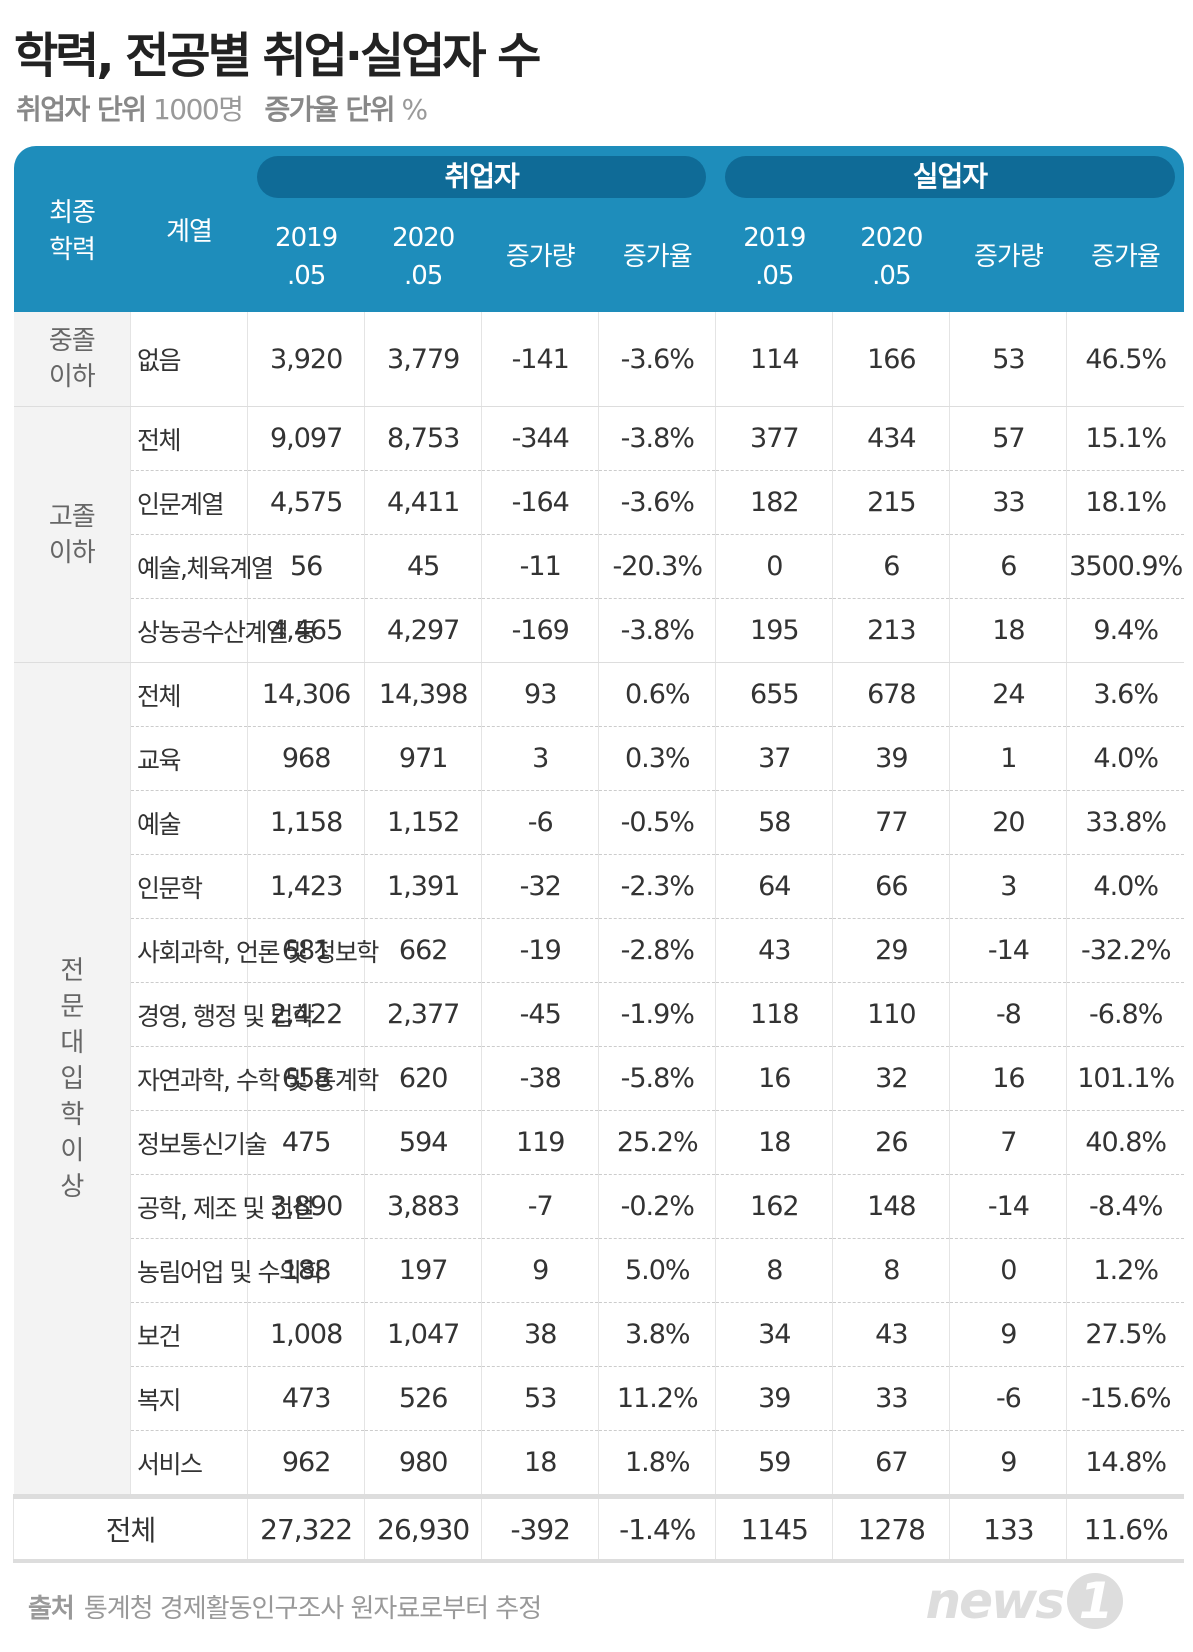 Image resolution: width=1193 pixels, height=1652 pixels. Describe the element at coordinates (891, 1528) in the screenshot. I see `total-cell: 1278` at that location.